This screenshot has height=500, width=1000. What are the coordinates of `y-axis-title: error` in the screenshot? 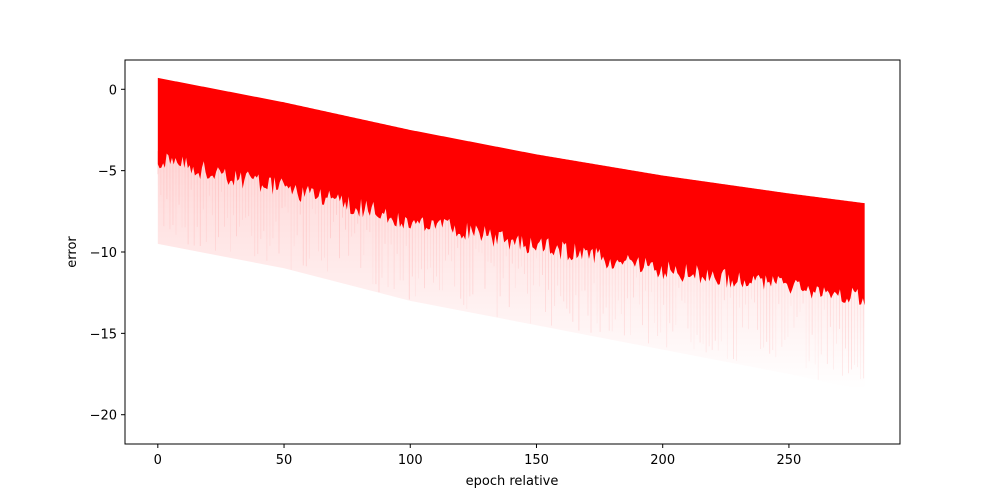 It's located at (72, 252).